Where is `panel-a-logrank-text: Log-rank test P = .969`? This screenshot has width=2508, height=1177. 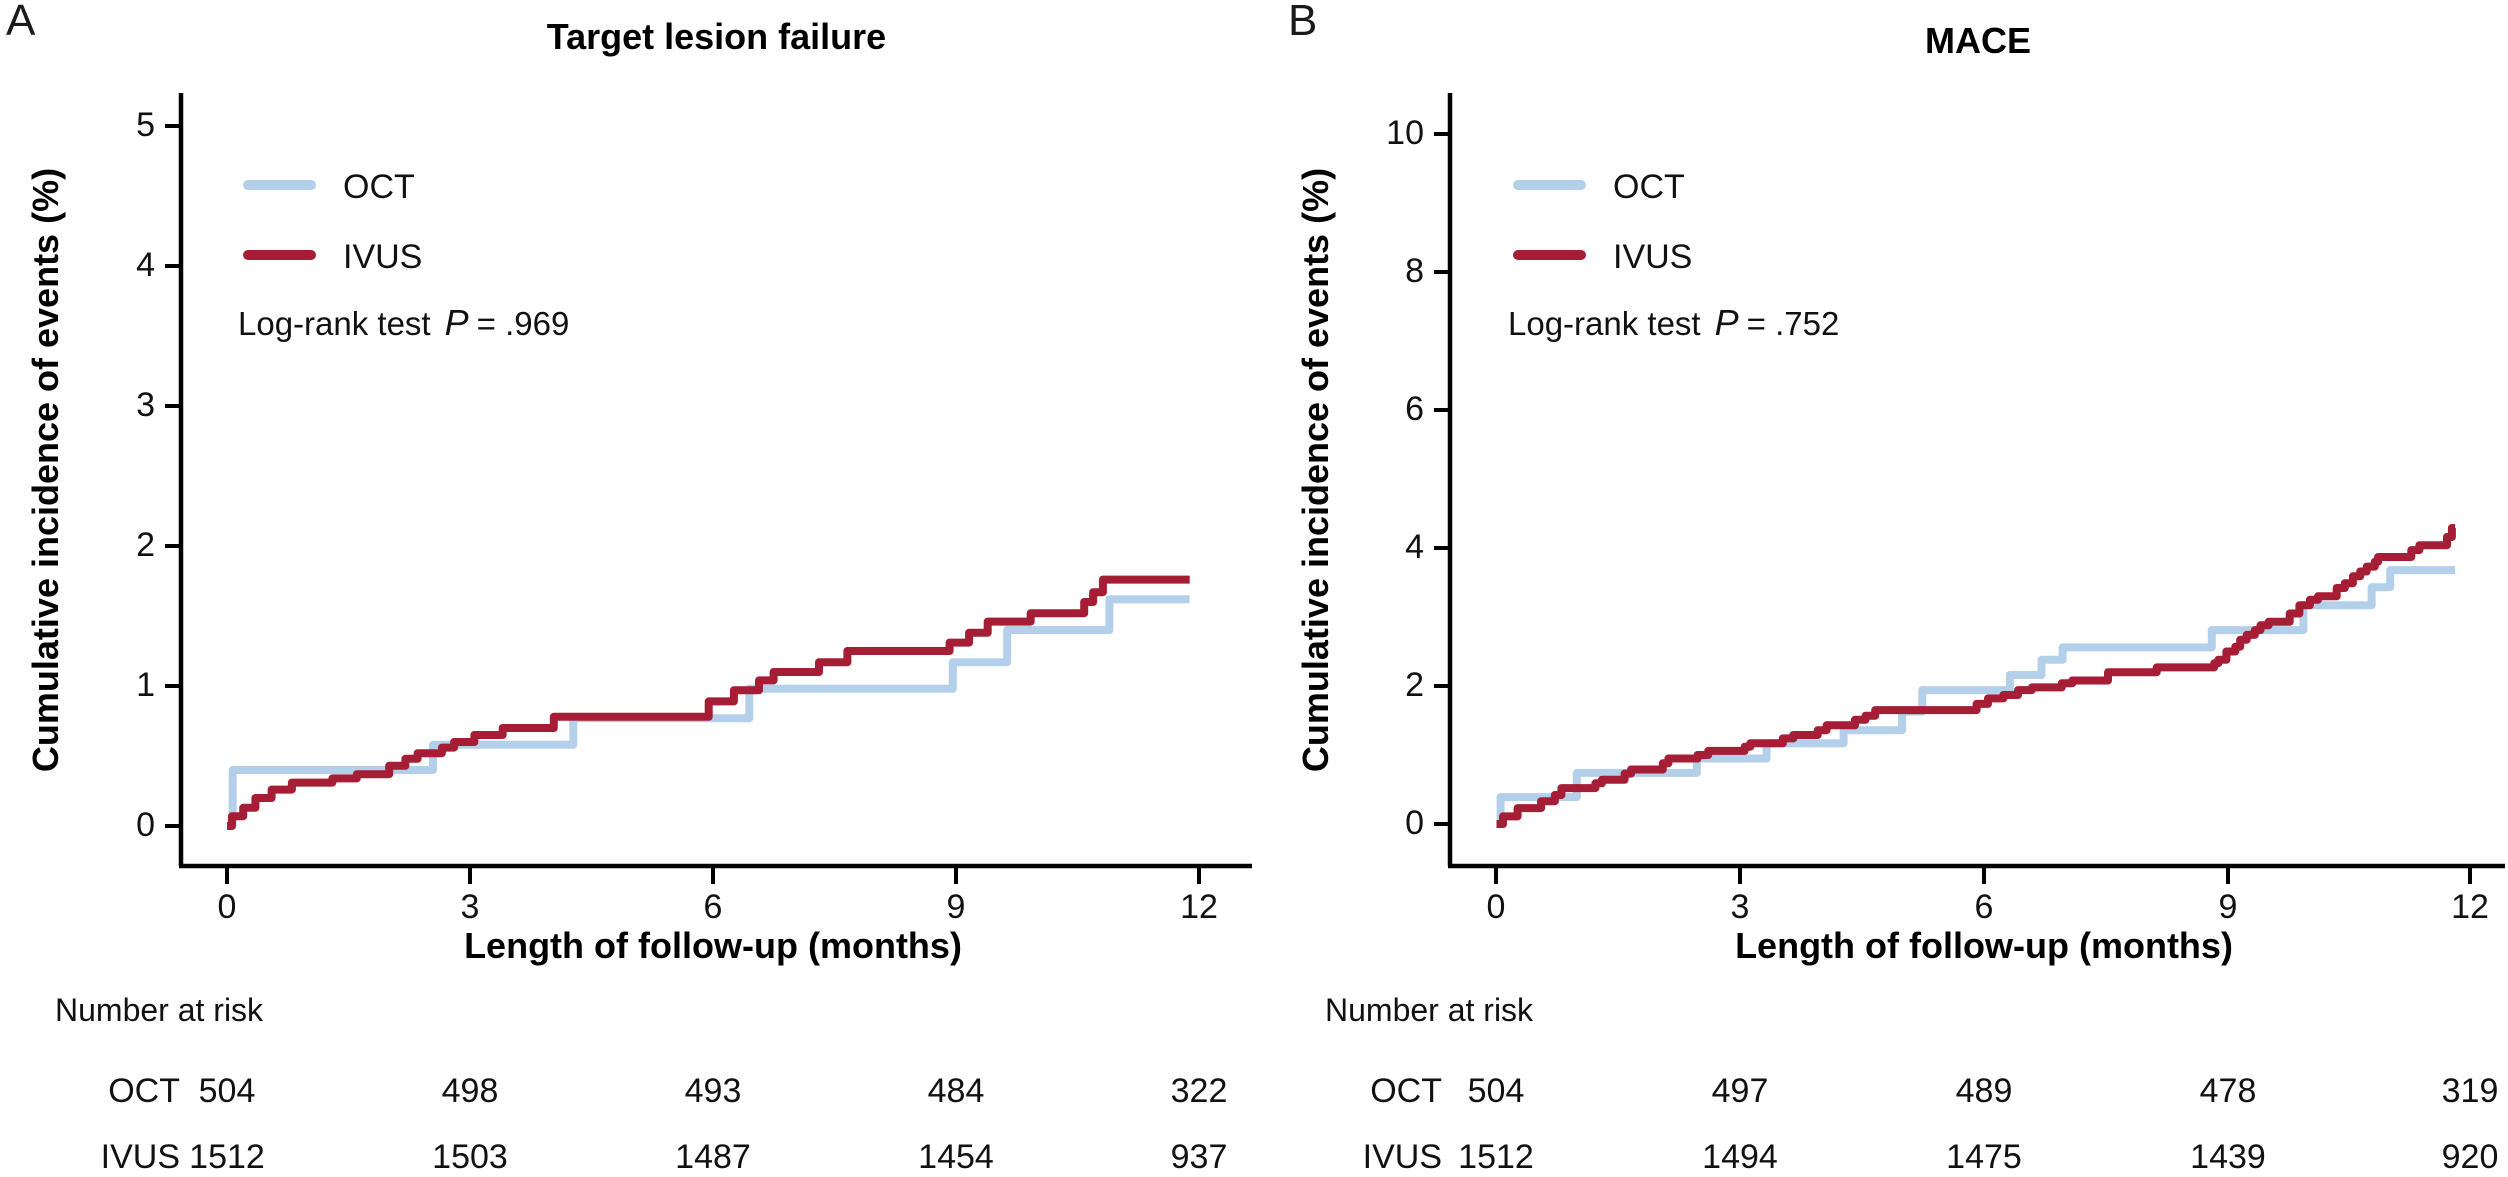
panel-a-logrank-text: Log-rank test P = .969 is located at coordinates (403, 323).